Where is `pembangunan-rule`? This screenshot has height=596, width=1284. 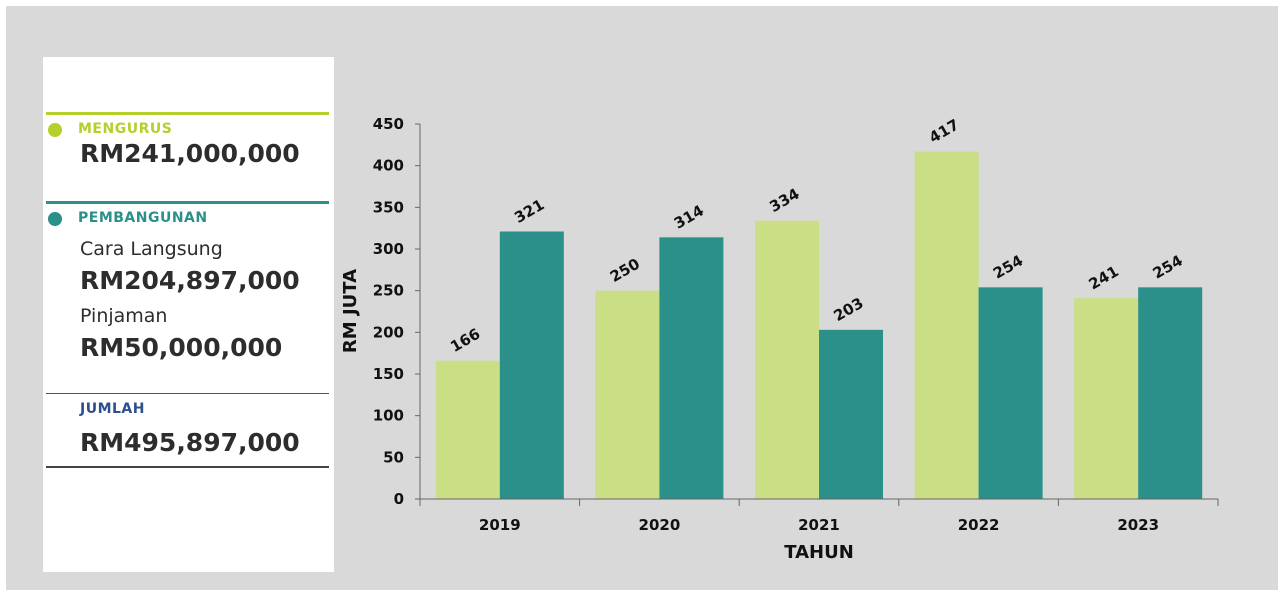
pembangunan-rule is located at coordinates (187, 202).